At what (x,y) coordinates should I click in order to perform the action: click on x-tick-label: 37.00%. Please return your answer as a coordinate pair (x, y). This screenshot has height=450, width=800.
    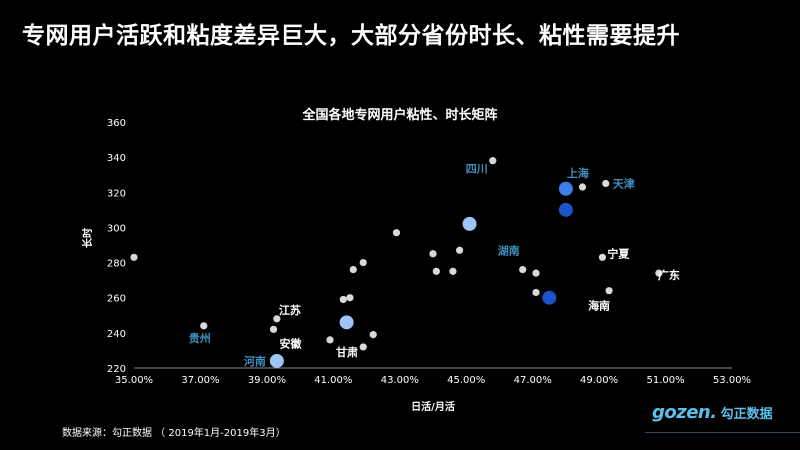
    Looking at the image, I should click on (200, 380).